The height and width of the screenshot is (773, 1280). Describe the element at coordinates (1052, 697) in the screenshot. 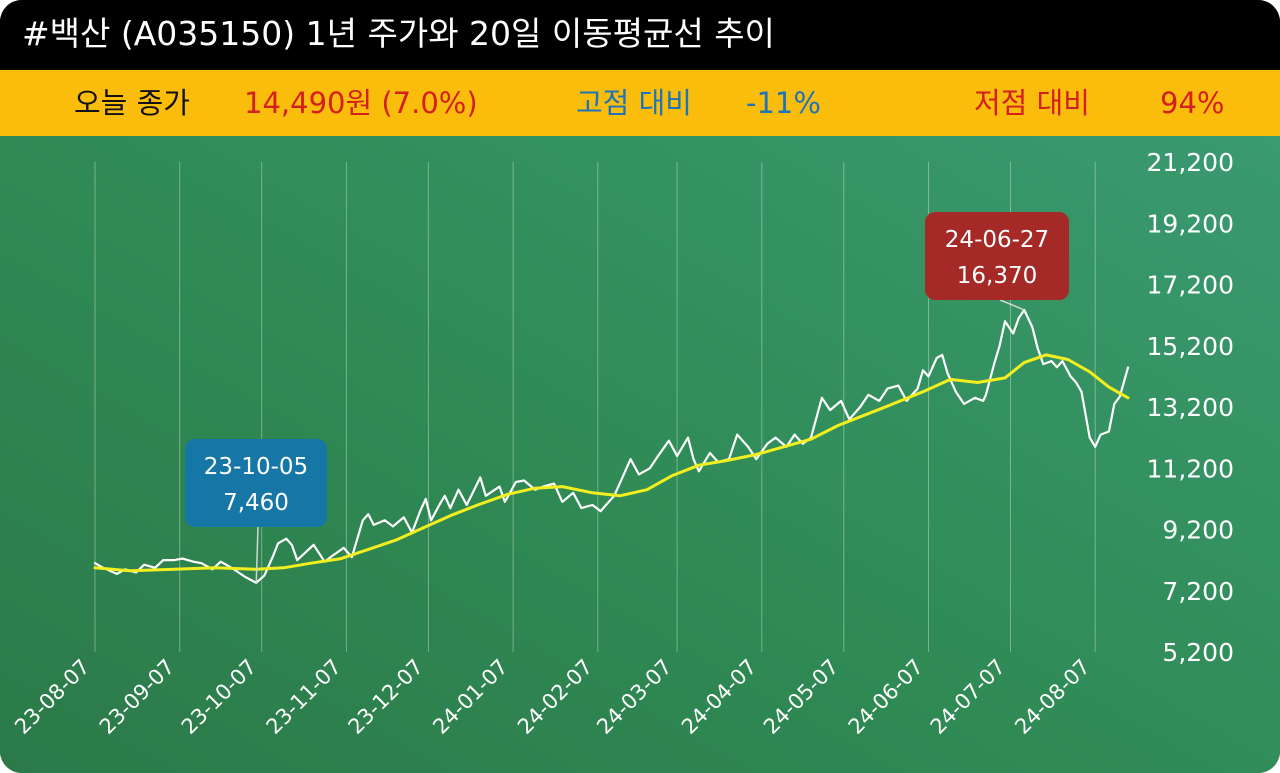

I see `x-tick-label: 24-08-07` at that location.